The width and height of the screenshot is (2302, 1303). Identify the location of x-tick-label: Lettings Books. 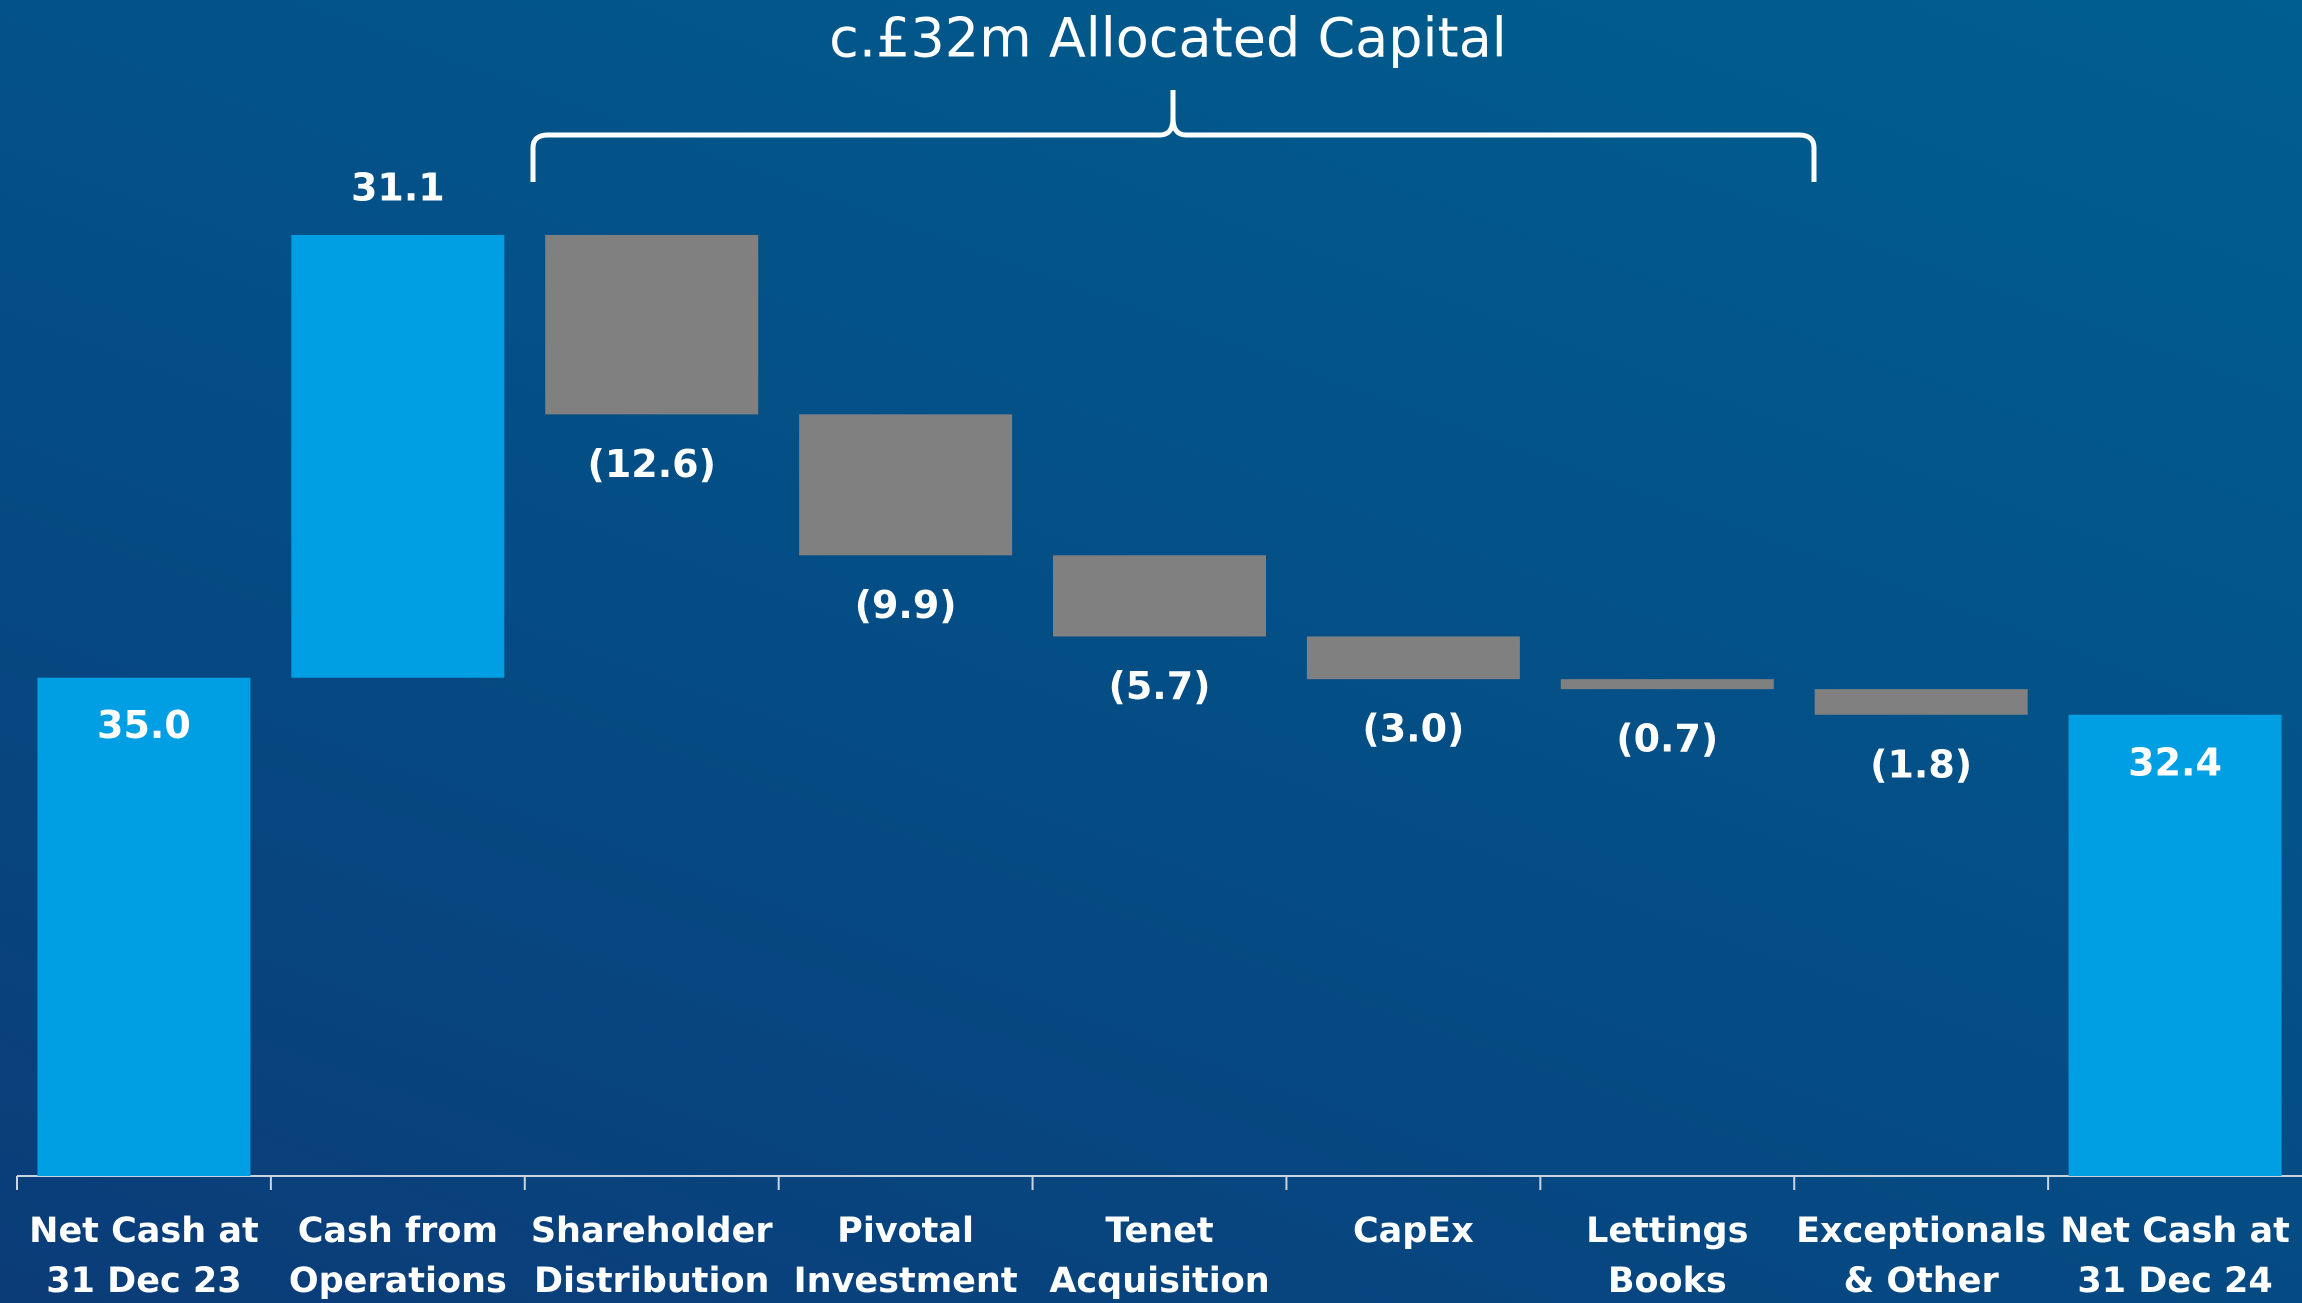
(1667, 1256).